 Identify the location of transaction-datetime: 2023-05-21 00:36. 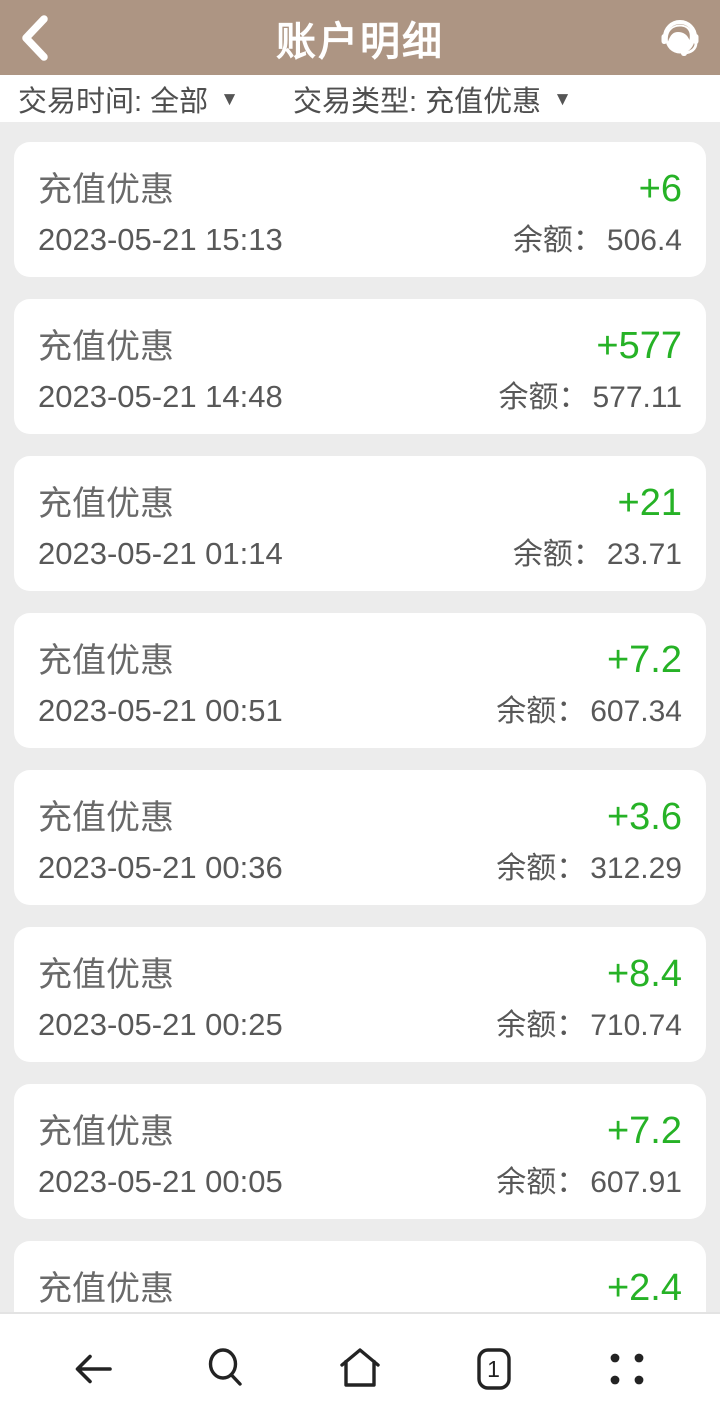
(160, 867).